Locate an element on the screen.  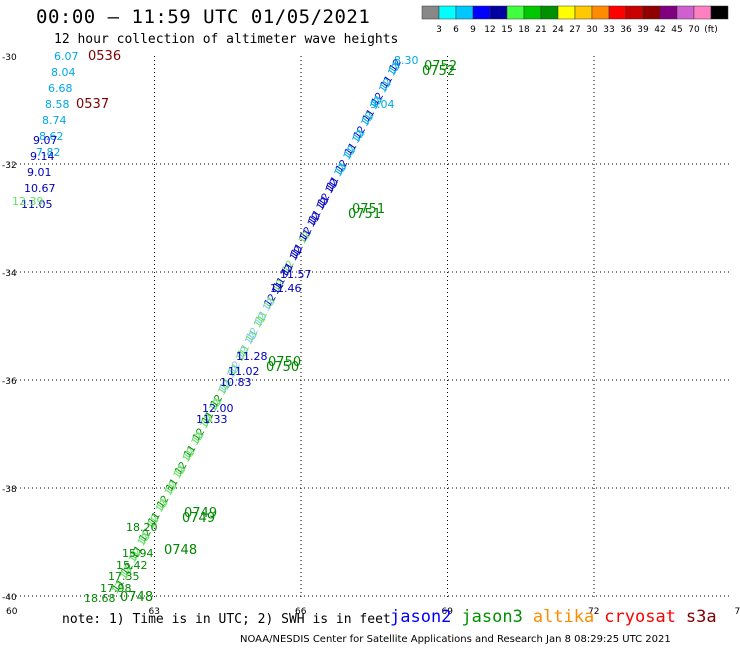
swh-label: 6.68 is located at coordinates (60, 88).